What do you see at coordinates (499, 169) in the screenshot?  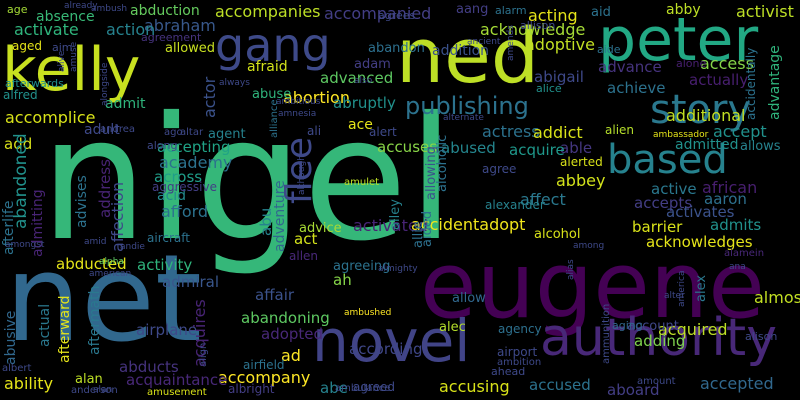 I see `word-agree: agree` at bounding box center [499, 169].